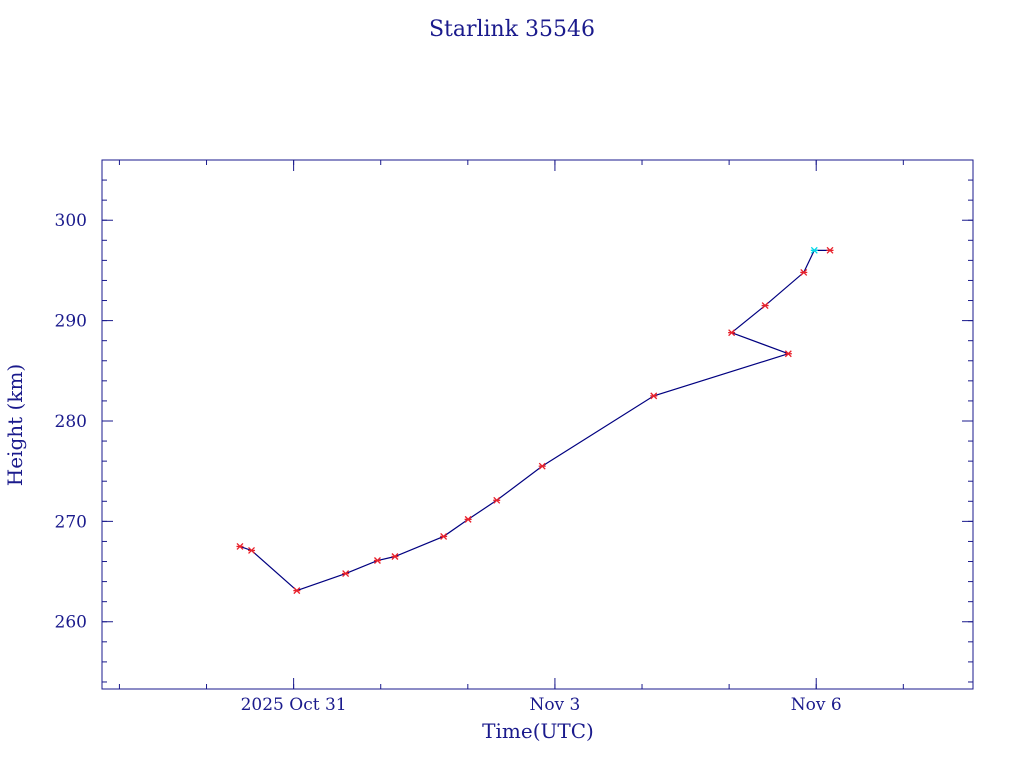 The width and height of the screenshot is (1024, 768). I want to click on y-tick-label: 270, so click(71, 522).